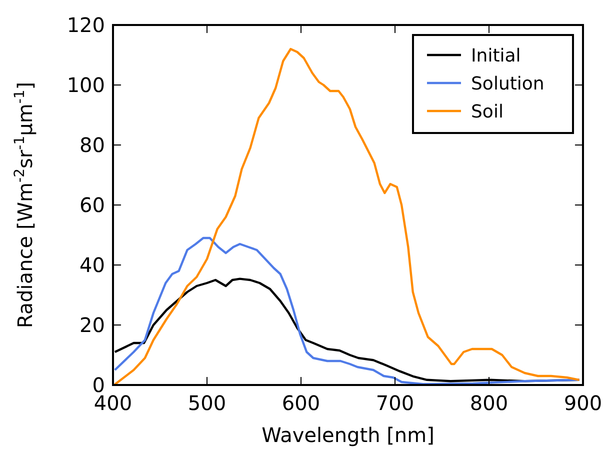 The width and height of the screenshot is (610, 460). I want to click on x-tick-label: 500, so click(207, 403).